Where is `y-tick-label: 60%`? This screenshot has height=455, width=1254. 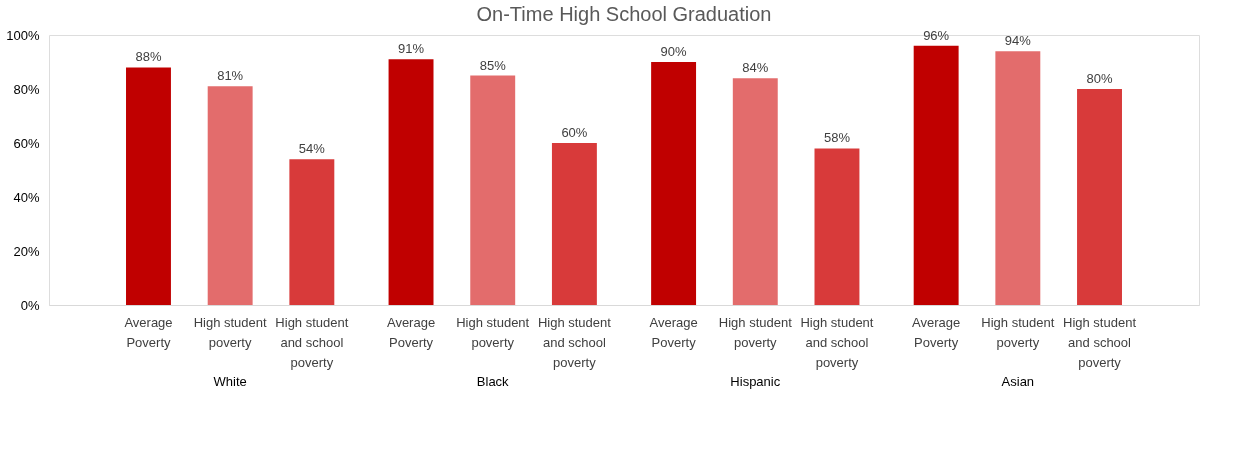 y-tick-label: 60% is located at coordinates (26, 143).